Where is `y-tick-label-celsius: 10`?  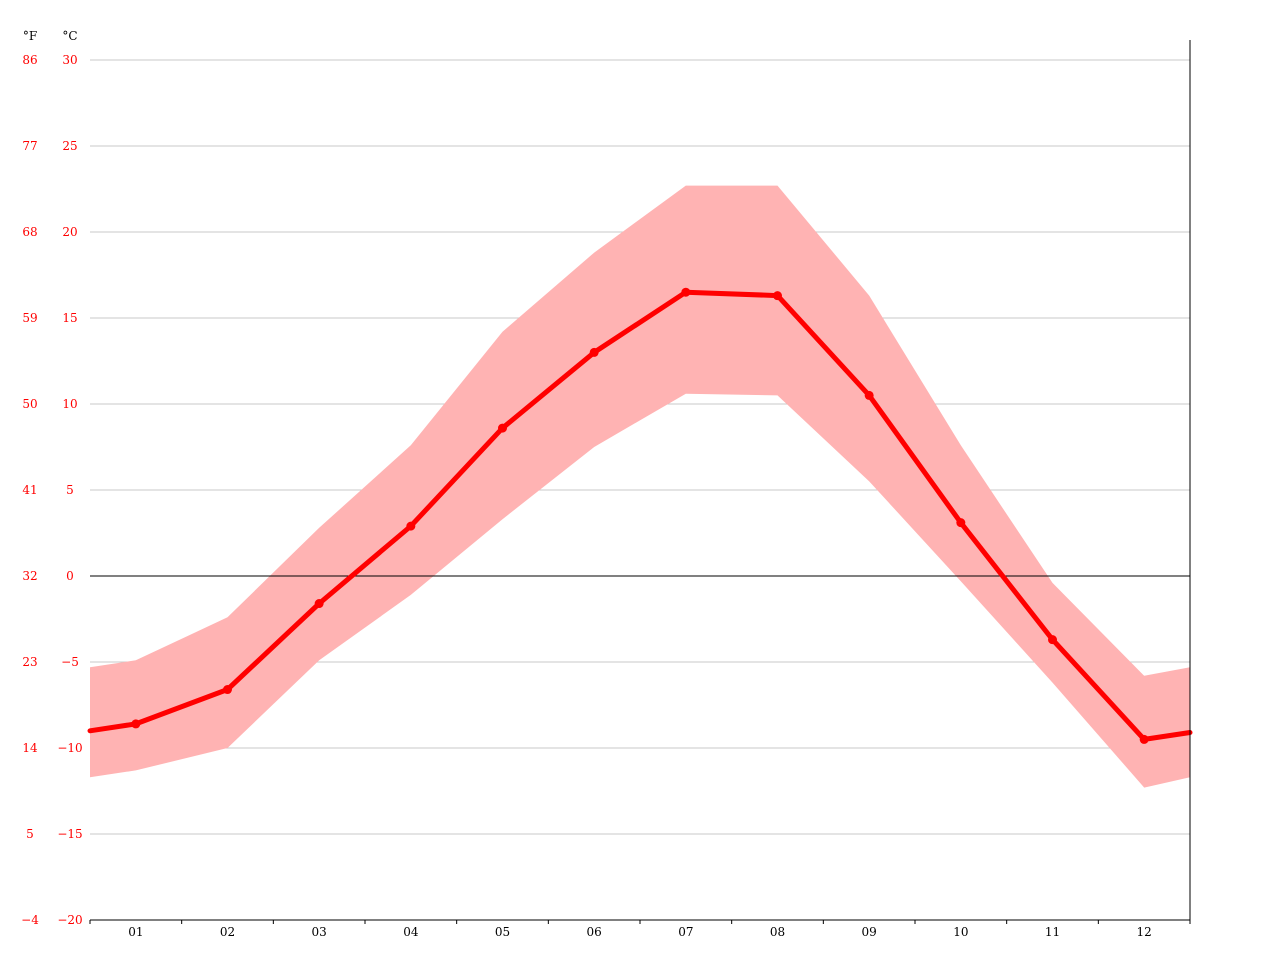
y-tick-label-celsius: 10 is located at coordinates (69, 404).